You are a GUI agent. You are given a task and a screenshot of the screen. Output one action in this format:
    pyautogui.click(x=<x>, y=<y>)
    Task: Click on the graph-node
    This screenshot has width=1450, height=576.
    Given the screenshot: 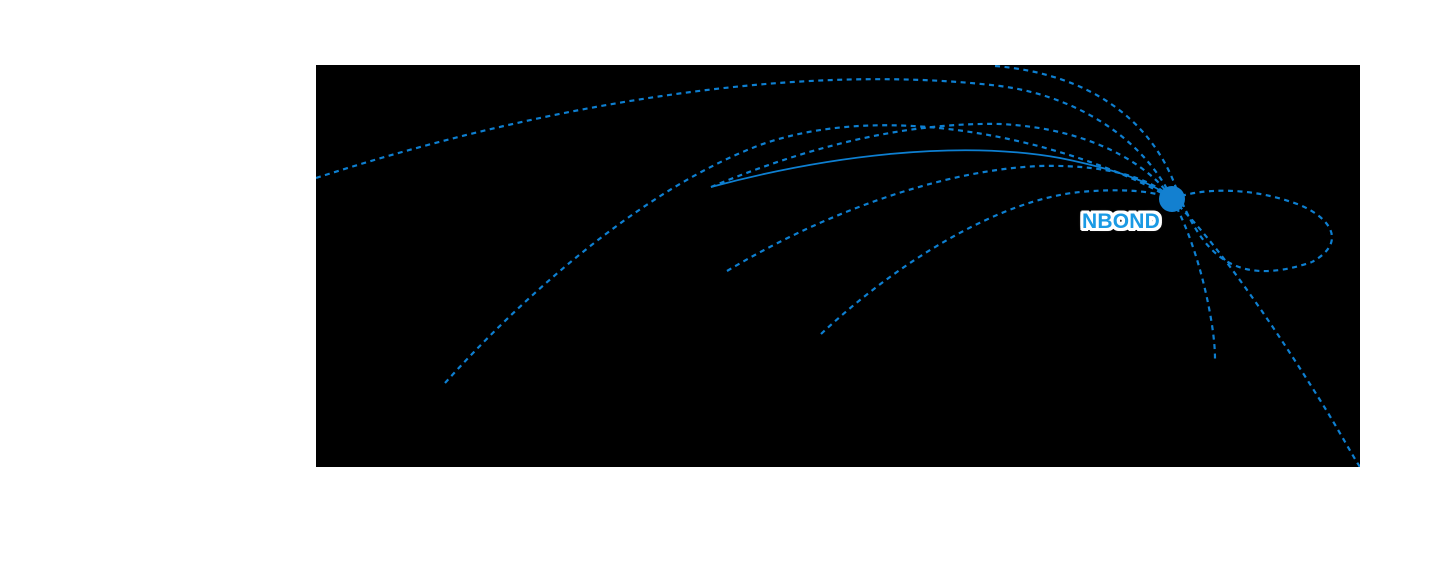 What is the action you would take?
    pyautogui.click(x=1172, y=199)
    